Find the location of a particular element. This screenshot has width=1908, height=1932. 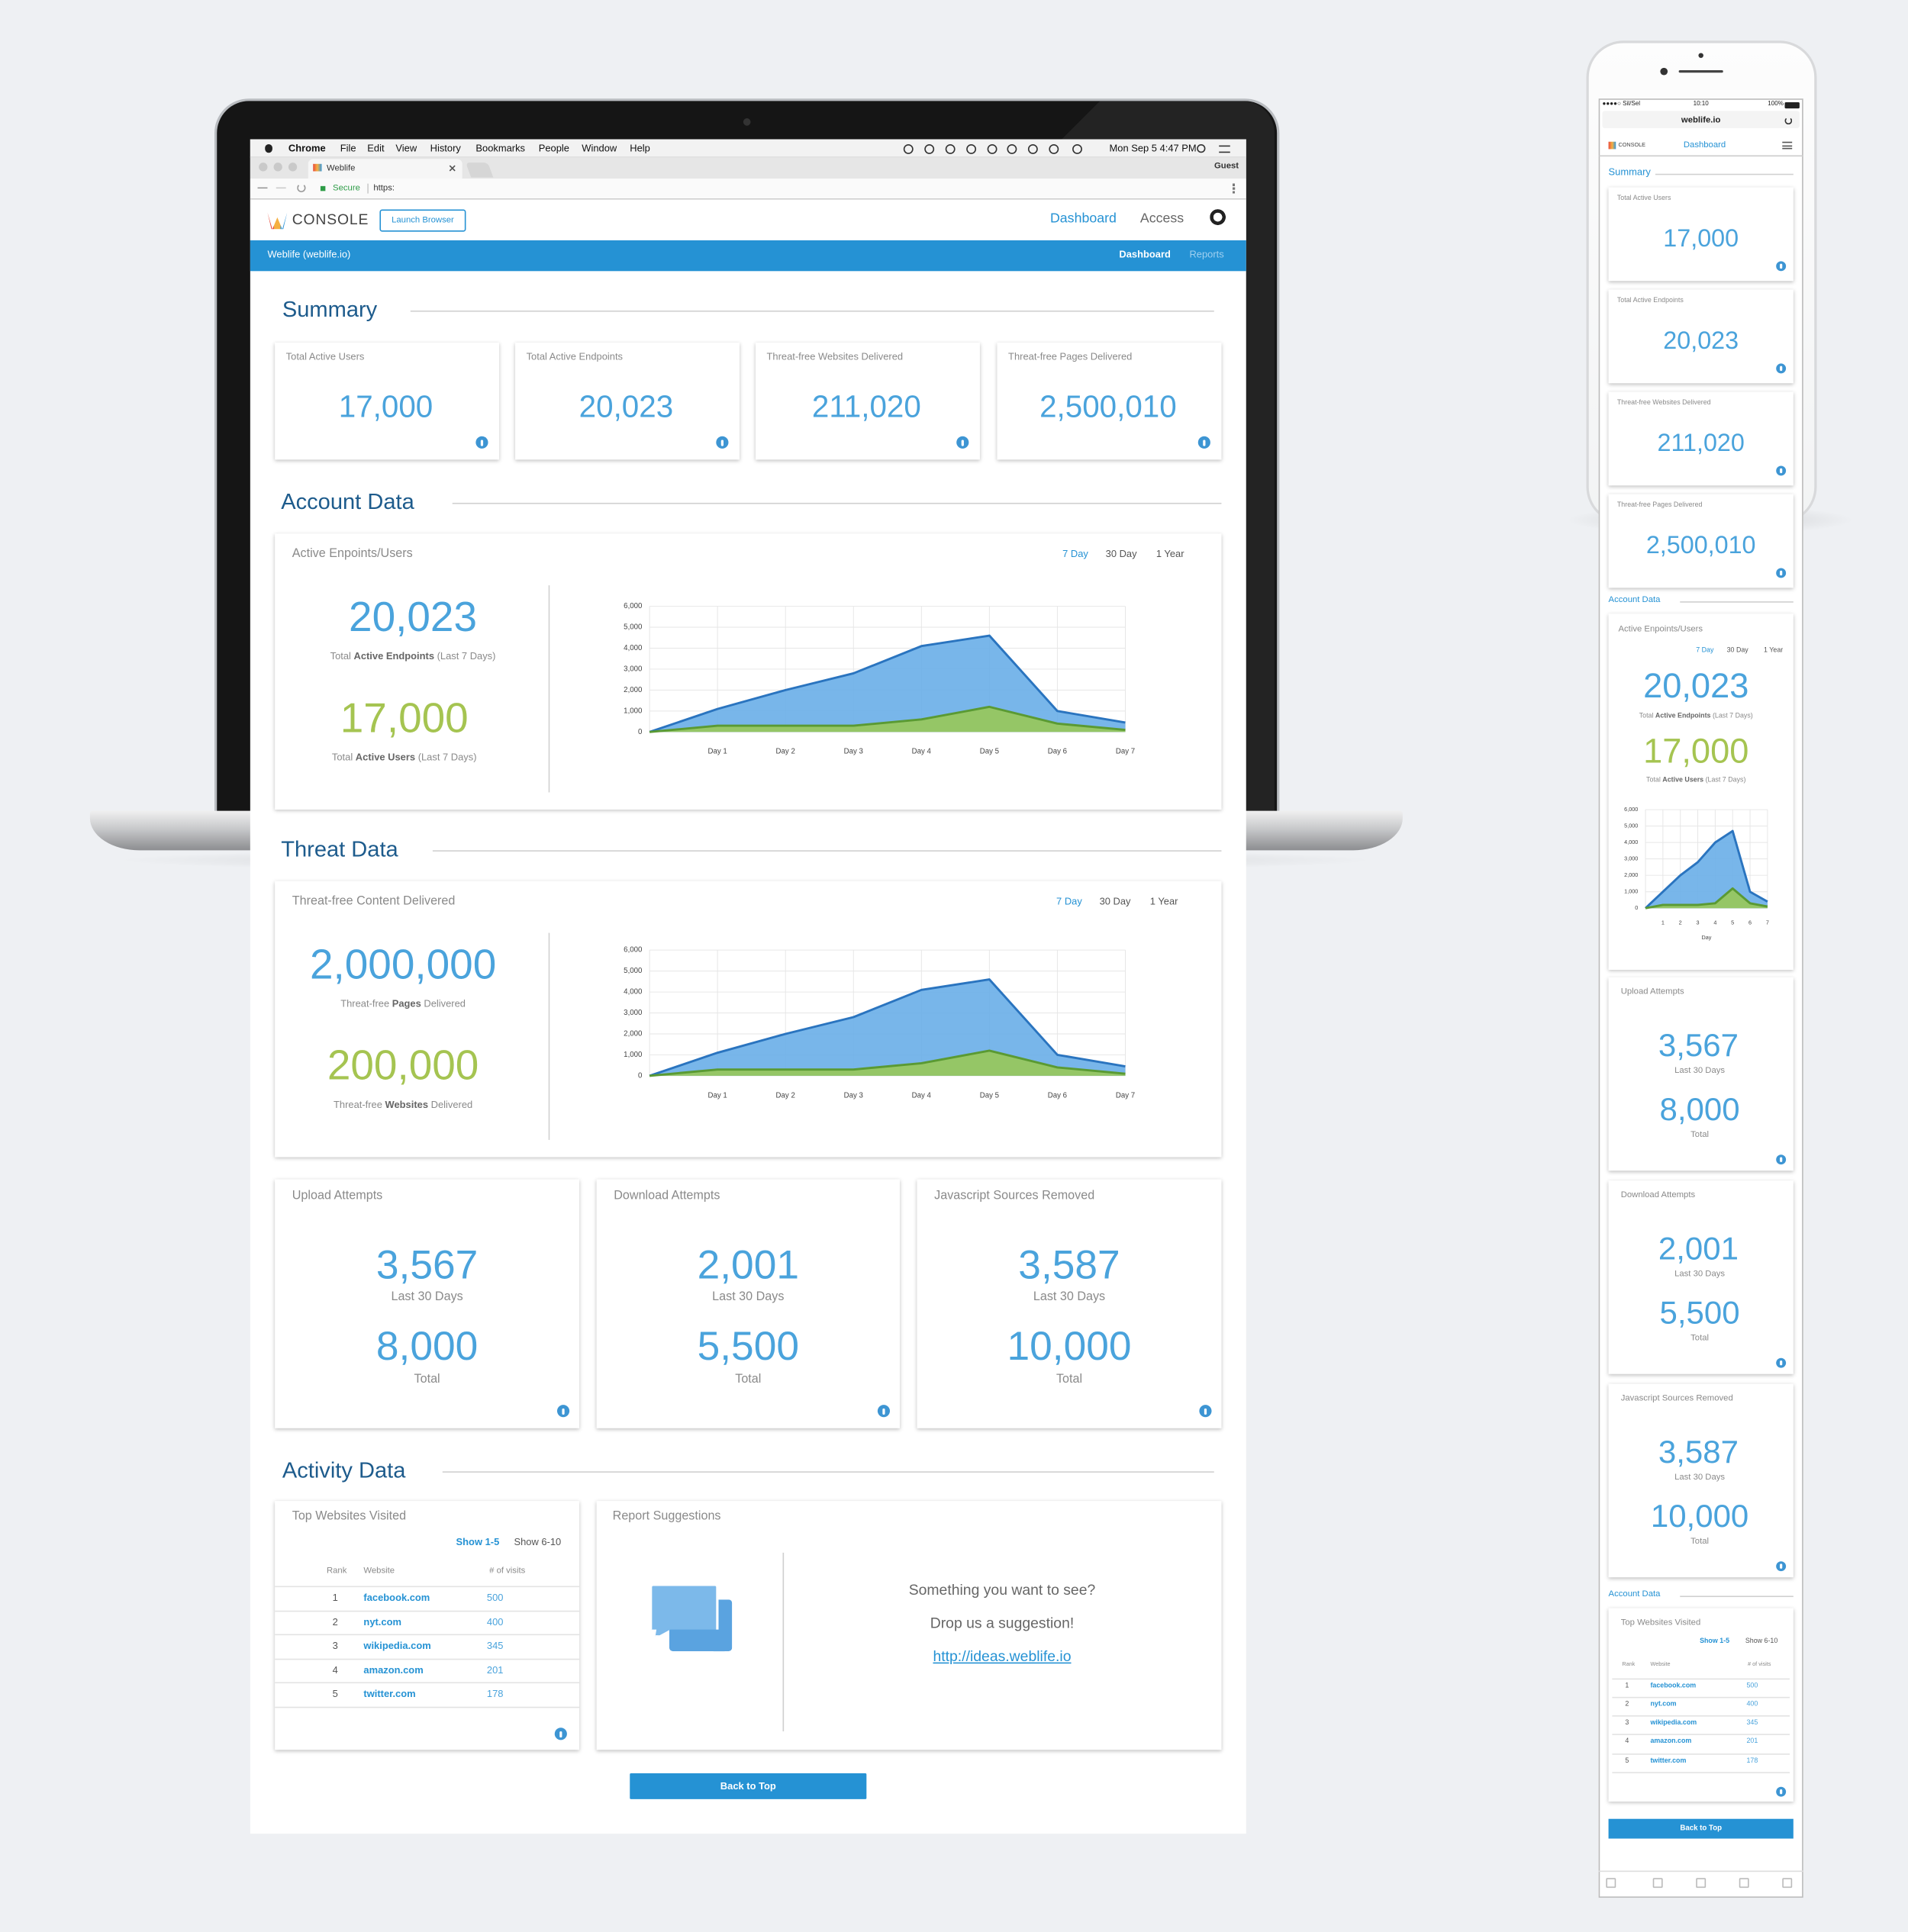

launch-label: Launch Browser is located at coordinates (423, 220).